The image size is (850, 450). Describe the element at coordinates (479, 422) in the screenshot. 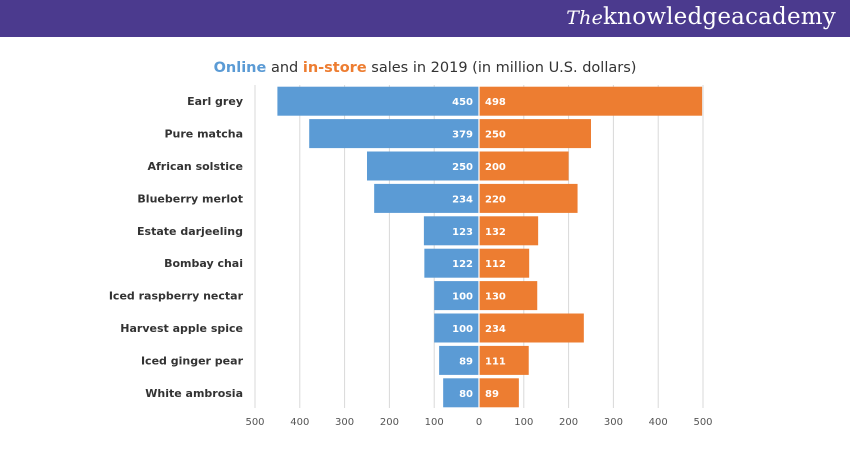

I see `x-tick-label: 0` at that location.